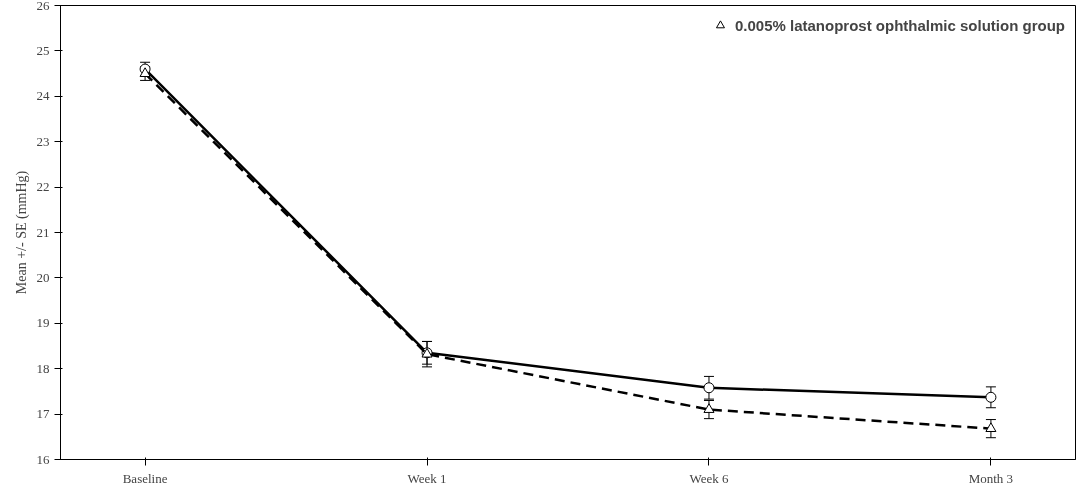 This screenshot has height=492, width=1084. I want to click on y-tick-label: 23, so click(43, 141).